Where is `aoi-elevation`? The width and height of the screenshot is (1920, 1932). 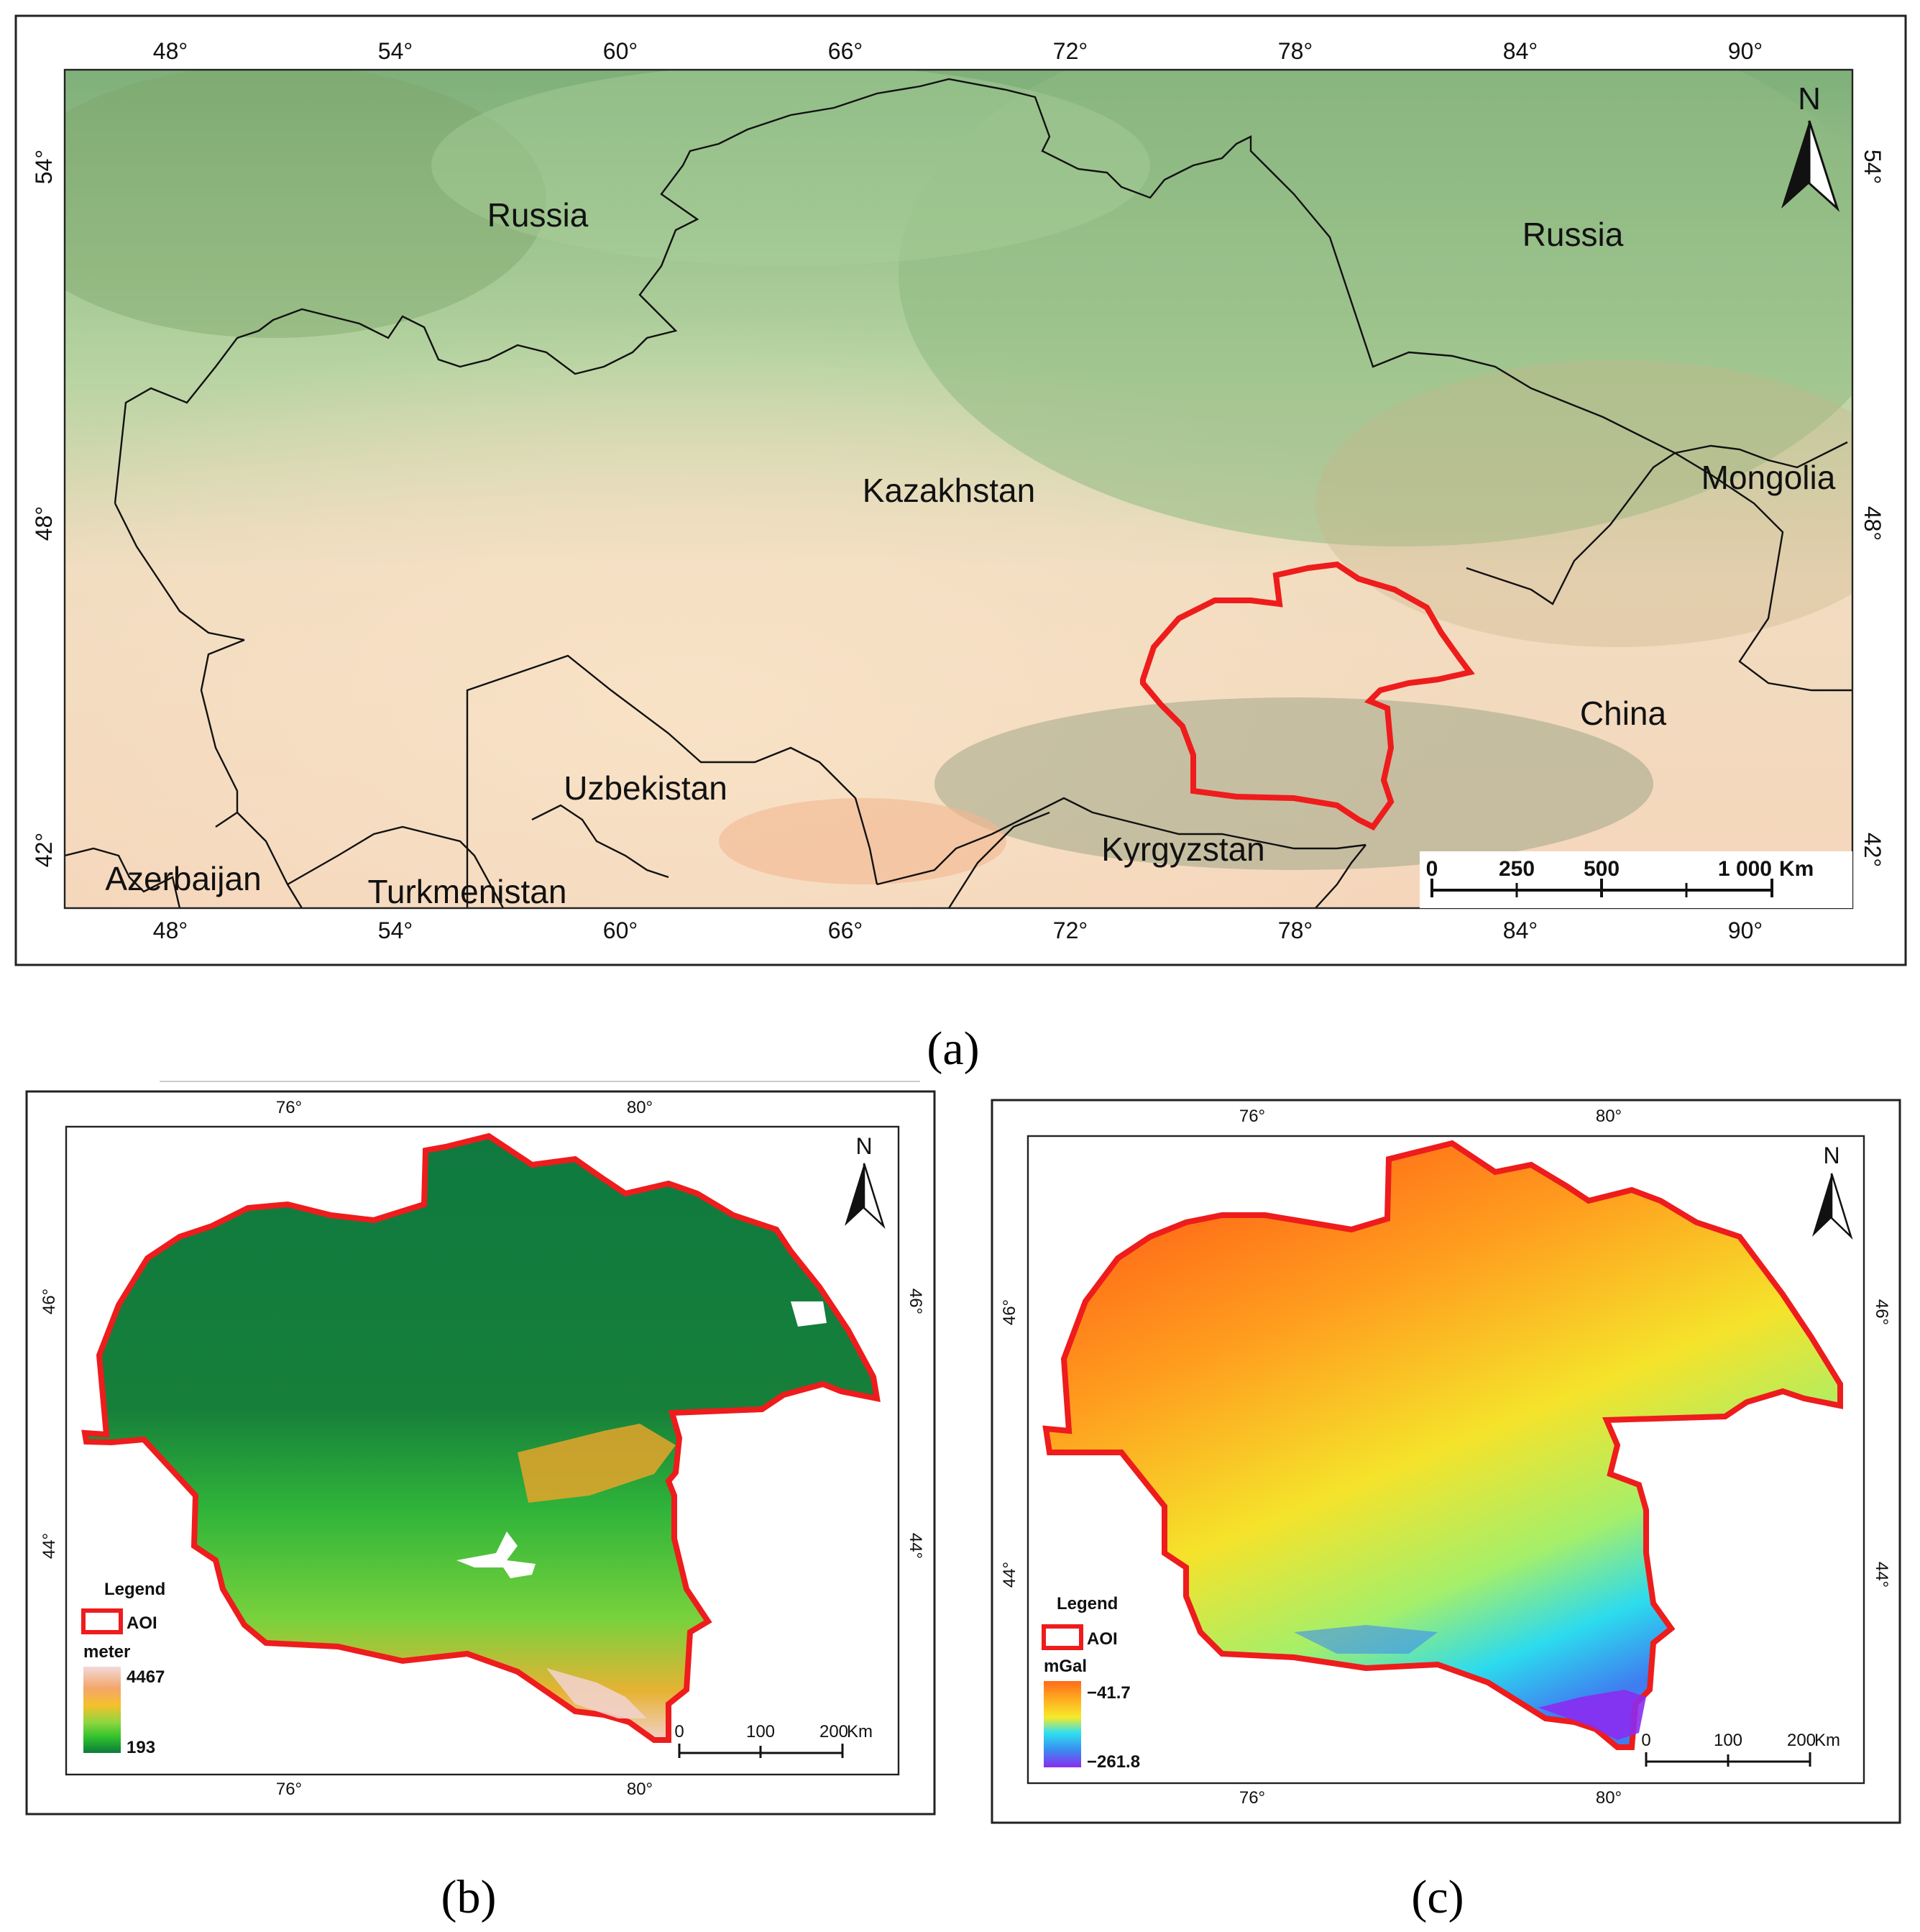 aoi-elevation is located at coordinates (481, 1437).